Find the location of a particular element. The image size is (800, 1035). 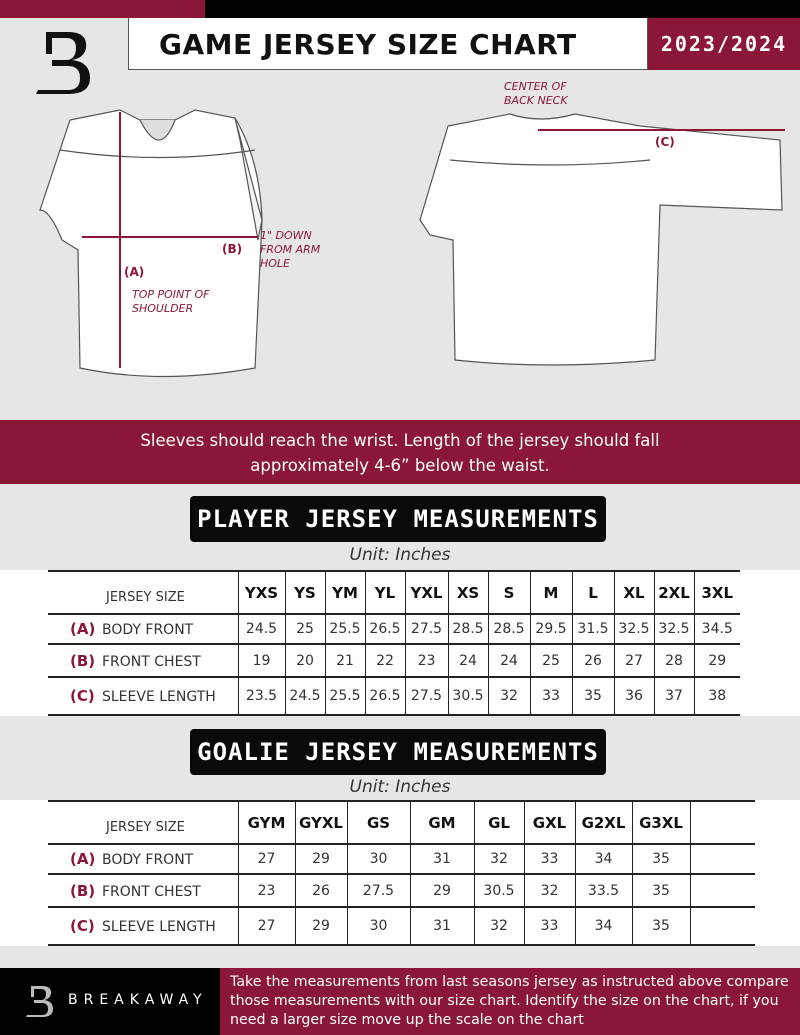

size-header-gym: GYM is located at coordinates (266, 822).